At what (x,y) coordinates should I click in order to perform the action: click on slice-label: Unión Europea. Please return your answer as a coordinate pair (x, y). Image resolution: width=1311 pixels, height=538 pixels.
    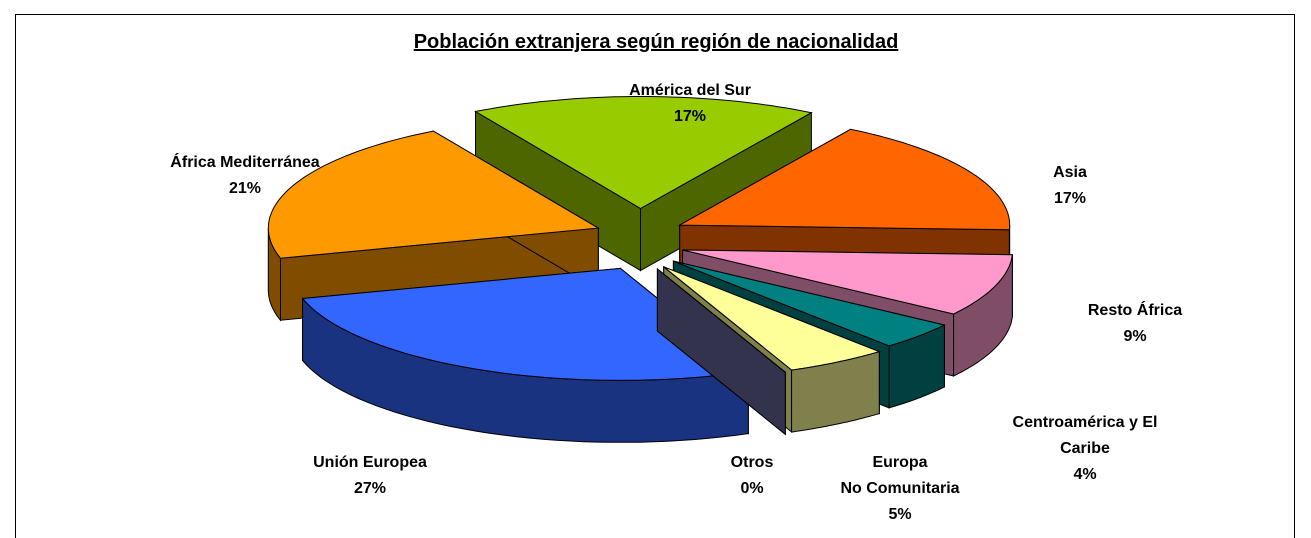
    Looking at the image, I should click on (370, 462).